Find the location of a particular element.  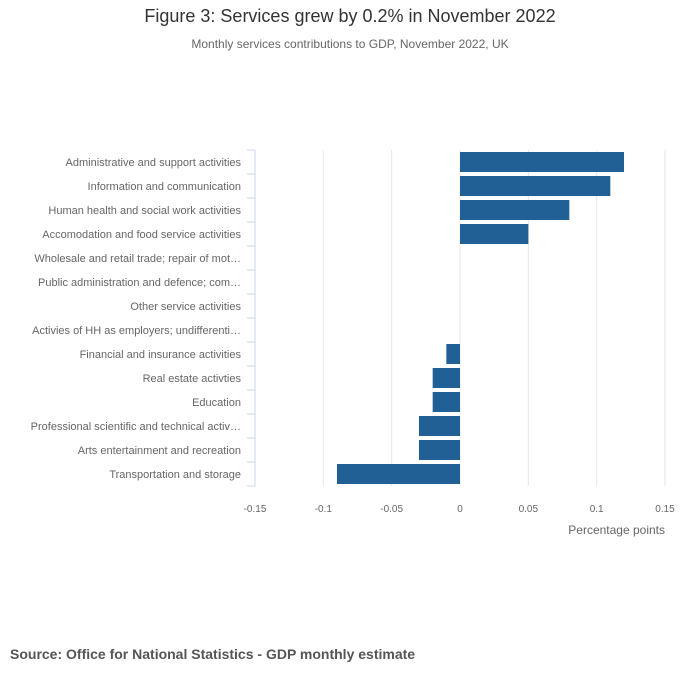

x-tick-label: -0.1 is located at coordinates (324, 509).